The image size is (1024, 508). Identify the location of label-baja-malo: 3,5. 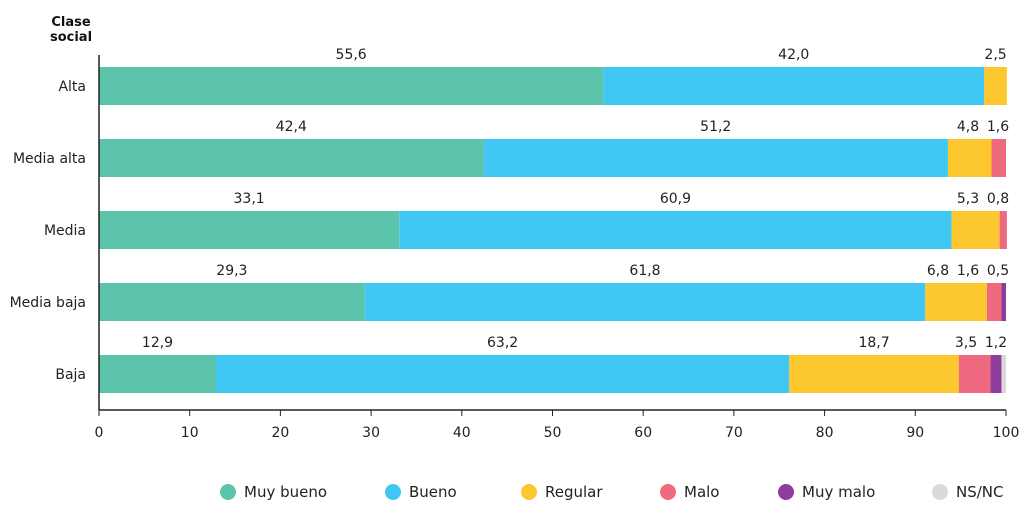
(966, 343).